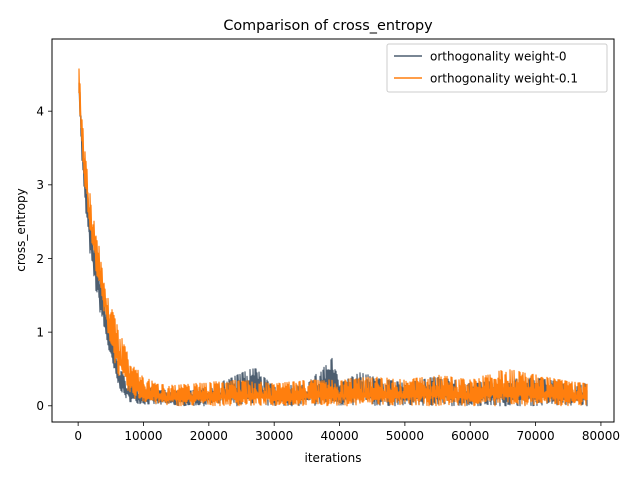 The height and width of the screenshot is (480, 640). I want to click on x-tick-label: 70000, so click(535, 436).